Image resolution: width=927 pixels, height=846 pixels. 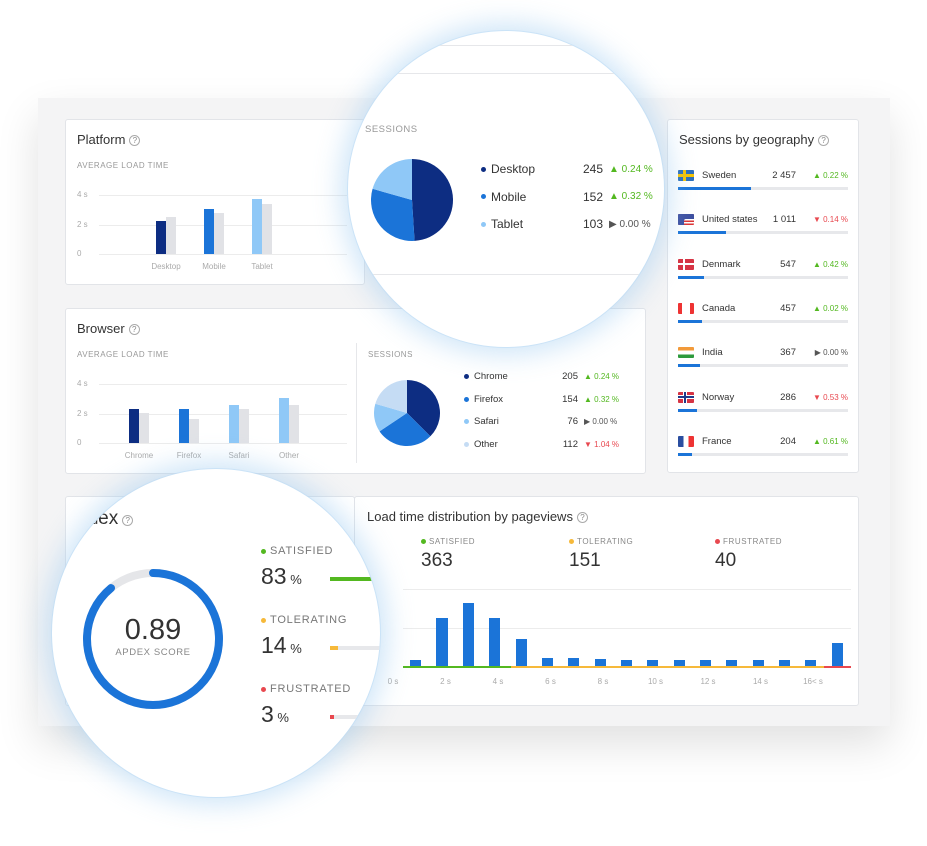 What do you see at coordinates (309, 620) in the screenshot?
I see `apdex-item-label-text: TOLERATING` at bounding box center [309, 620].